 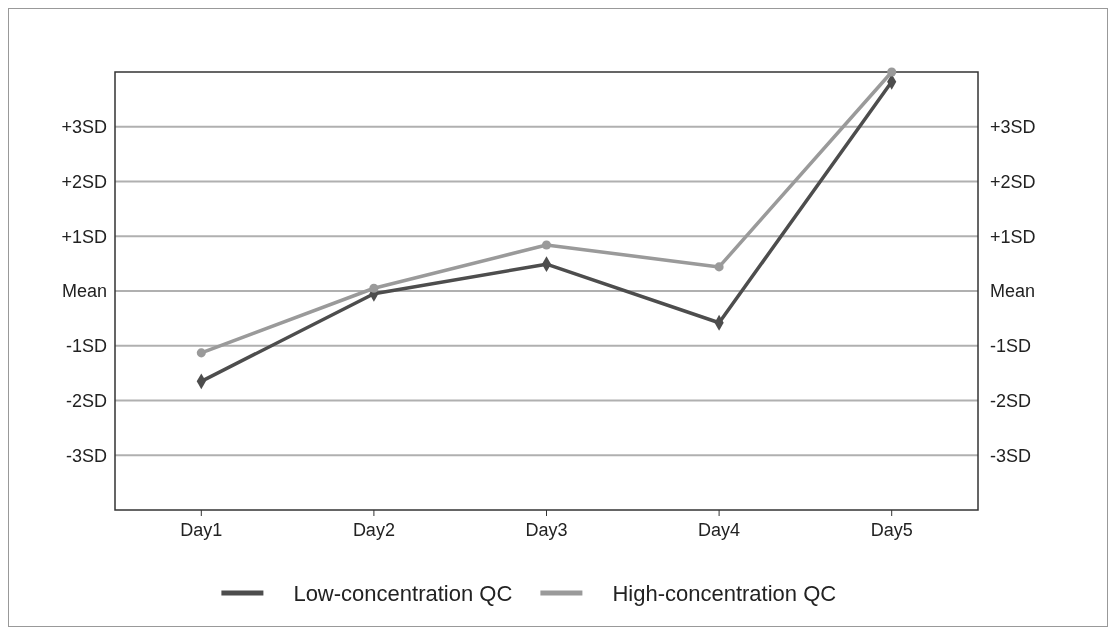 What do you see at coordinates (891, 530) in the screenshot?
I see `x-tick-label: Day5` at bounding box center [891, 530].